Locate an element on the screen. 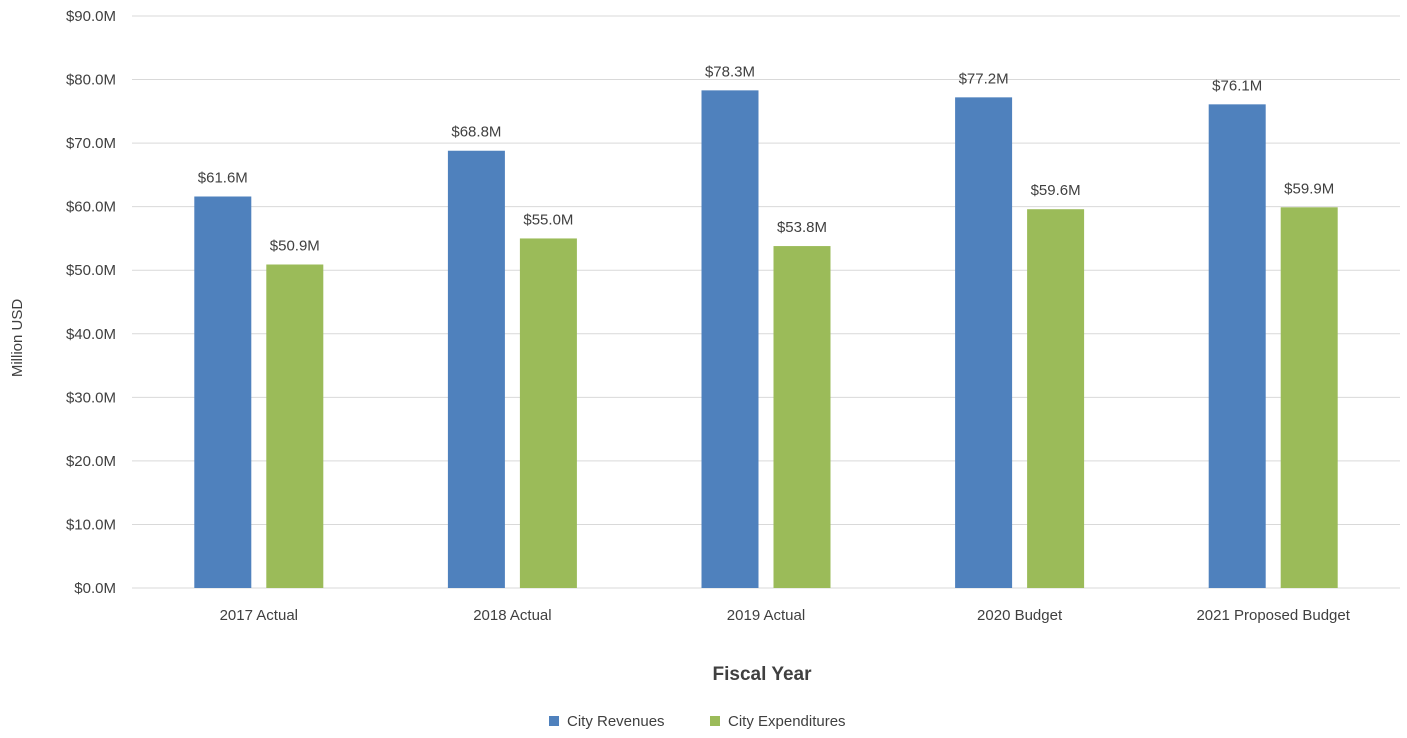 The width and height of the screenshot is (1407, 738). data-label-city-revenues-2021-proposed-budget: $76.1M is located at coordinates (1237, 85).